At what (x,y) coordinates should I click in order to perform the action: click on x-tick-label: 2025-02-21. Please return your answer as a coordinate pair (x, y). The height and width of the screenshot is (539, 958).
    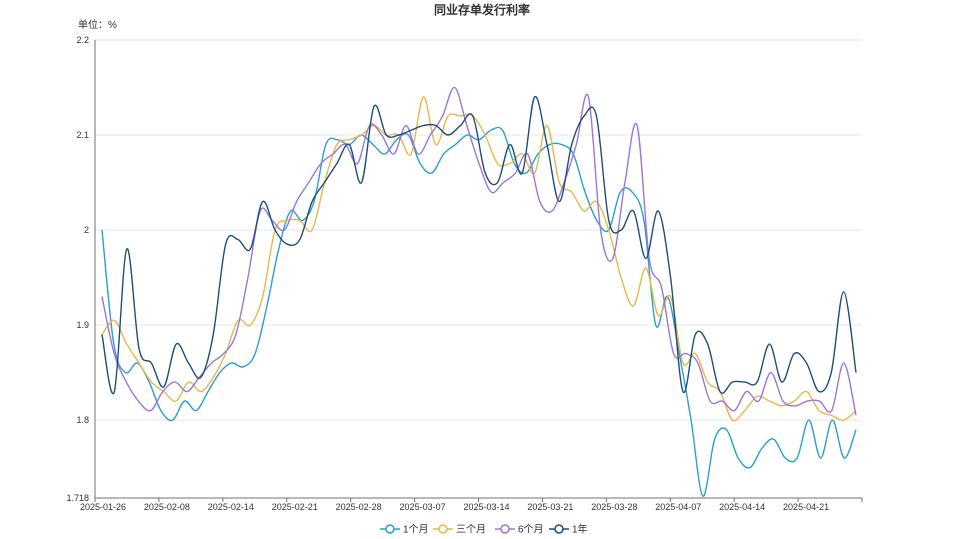
    Looking at the image, I should click on (295, 507).